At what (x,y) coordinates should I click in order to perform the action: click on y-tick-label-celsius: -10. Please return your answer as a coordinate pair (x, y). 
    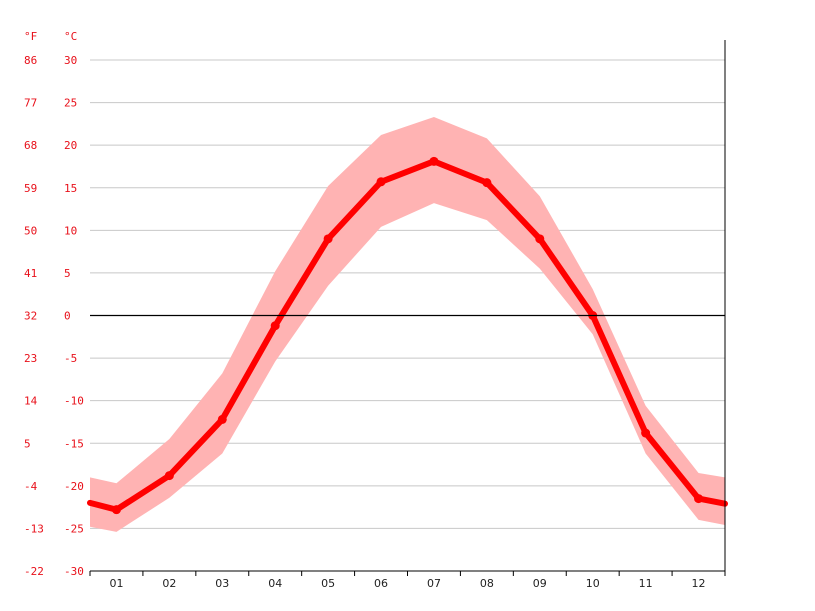
    Looking at the image, I should click on (74, 401).